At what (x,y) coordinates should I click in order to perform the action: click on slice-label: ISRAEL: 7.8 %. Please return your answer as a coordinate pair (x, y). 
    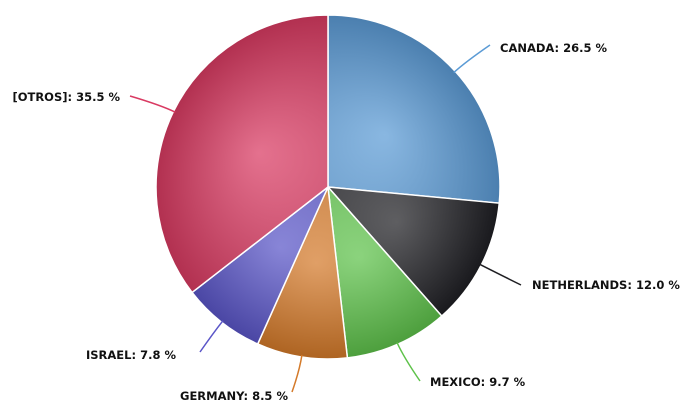
    Looking at the image, I should click on (131, 355).